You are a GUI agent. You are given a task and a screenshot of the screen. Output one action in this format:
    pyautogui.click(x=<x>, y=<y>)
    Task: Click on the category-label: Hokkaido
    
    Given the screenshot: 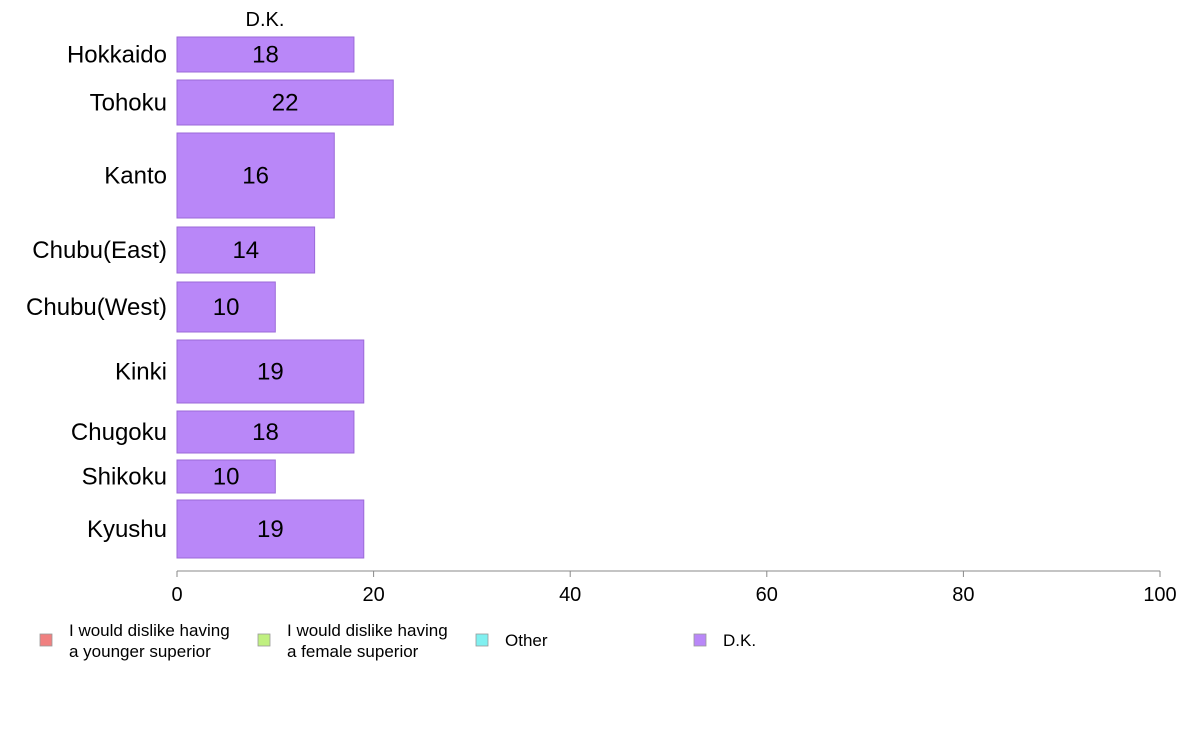 What is the action you would take?
    pyautogui.click(x=117, y=55)
    